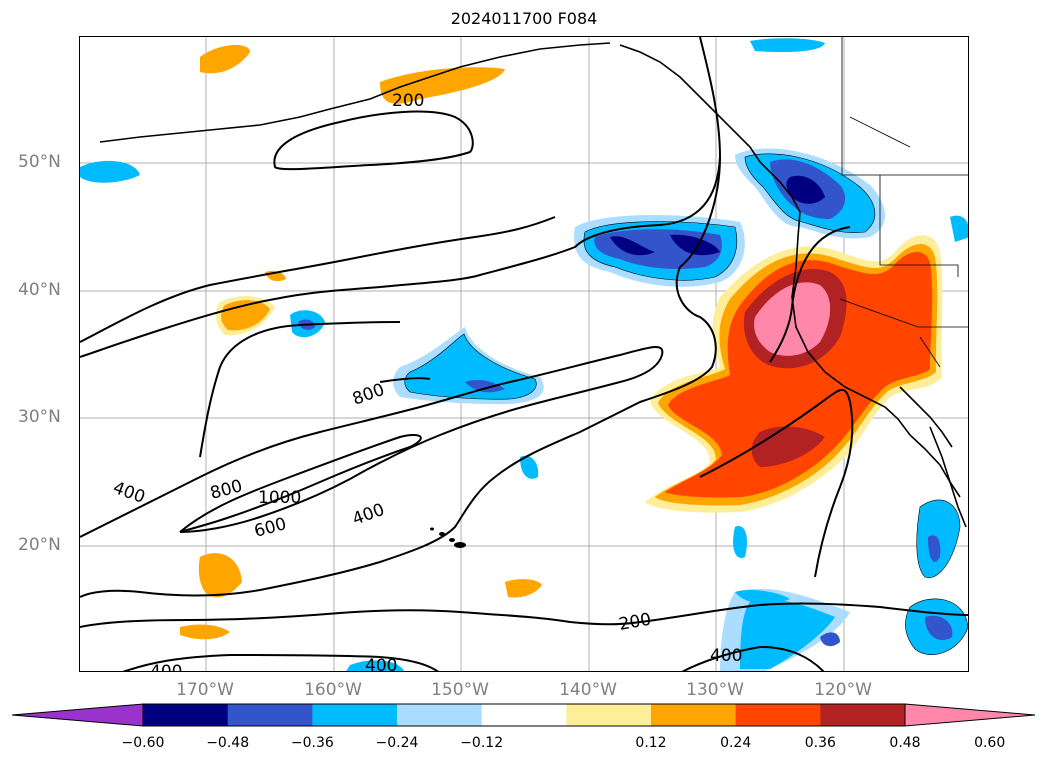 The image size is (1047, 765). Describe the element at coordinates (226, 490) in the screenshot. I see `contour-label-800-inner: 800` at that location.